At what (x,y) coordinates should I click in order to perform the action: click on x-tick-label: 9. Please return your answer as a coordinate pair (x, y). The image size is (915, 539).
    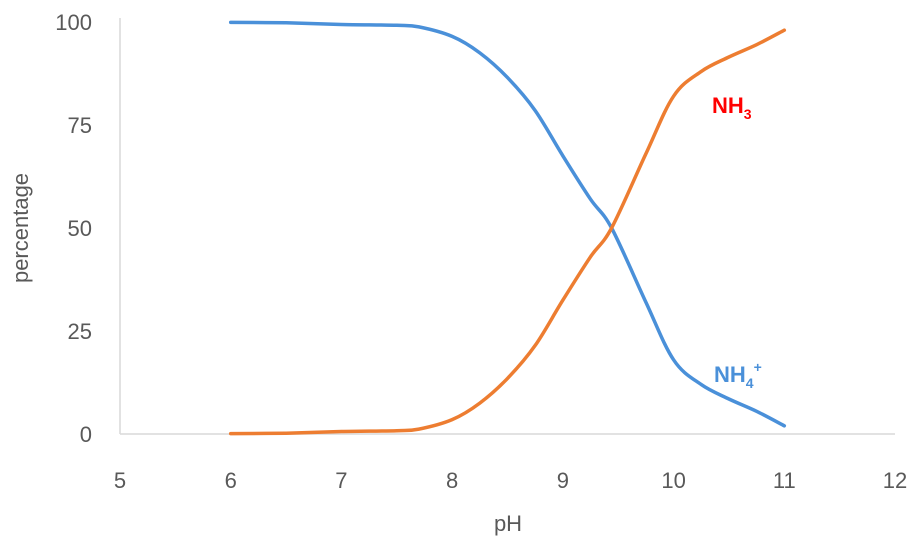
    Looking at the image, I should click on (563, 480).